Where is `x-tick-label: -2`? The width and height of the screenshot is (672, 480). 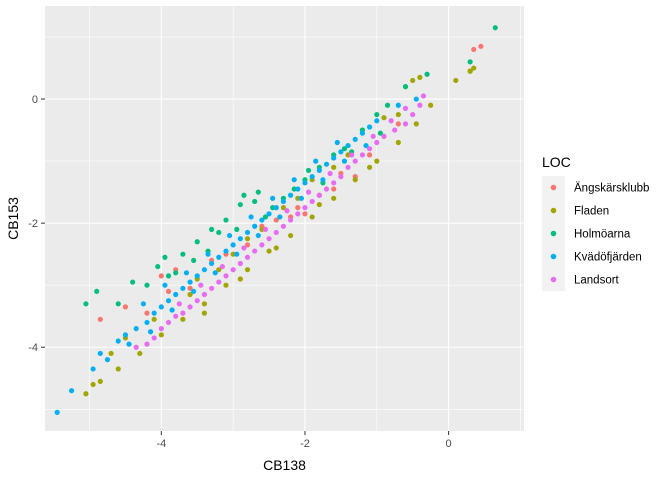 x-tick-label: -2 is located at coordinates (305, 444).